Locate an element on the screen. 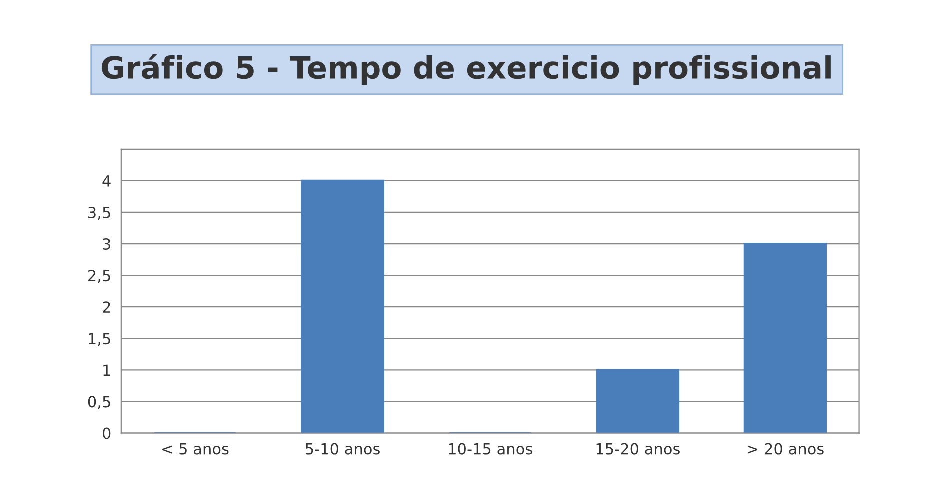 The height and width of the screenshot is (498, 934). x-tick-label: 15-20 anos is located at coordinates (638, 449).